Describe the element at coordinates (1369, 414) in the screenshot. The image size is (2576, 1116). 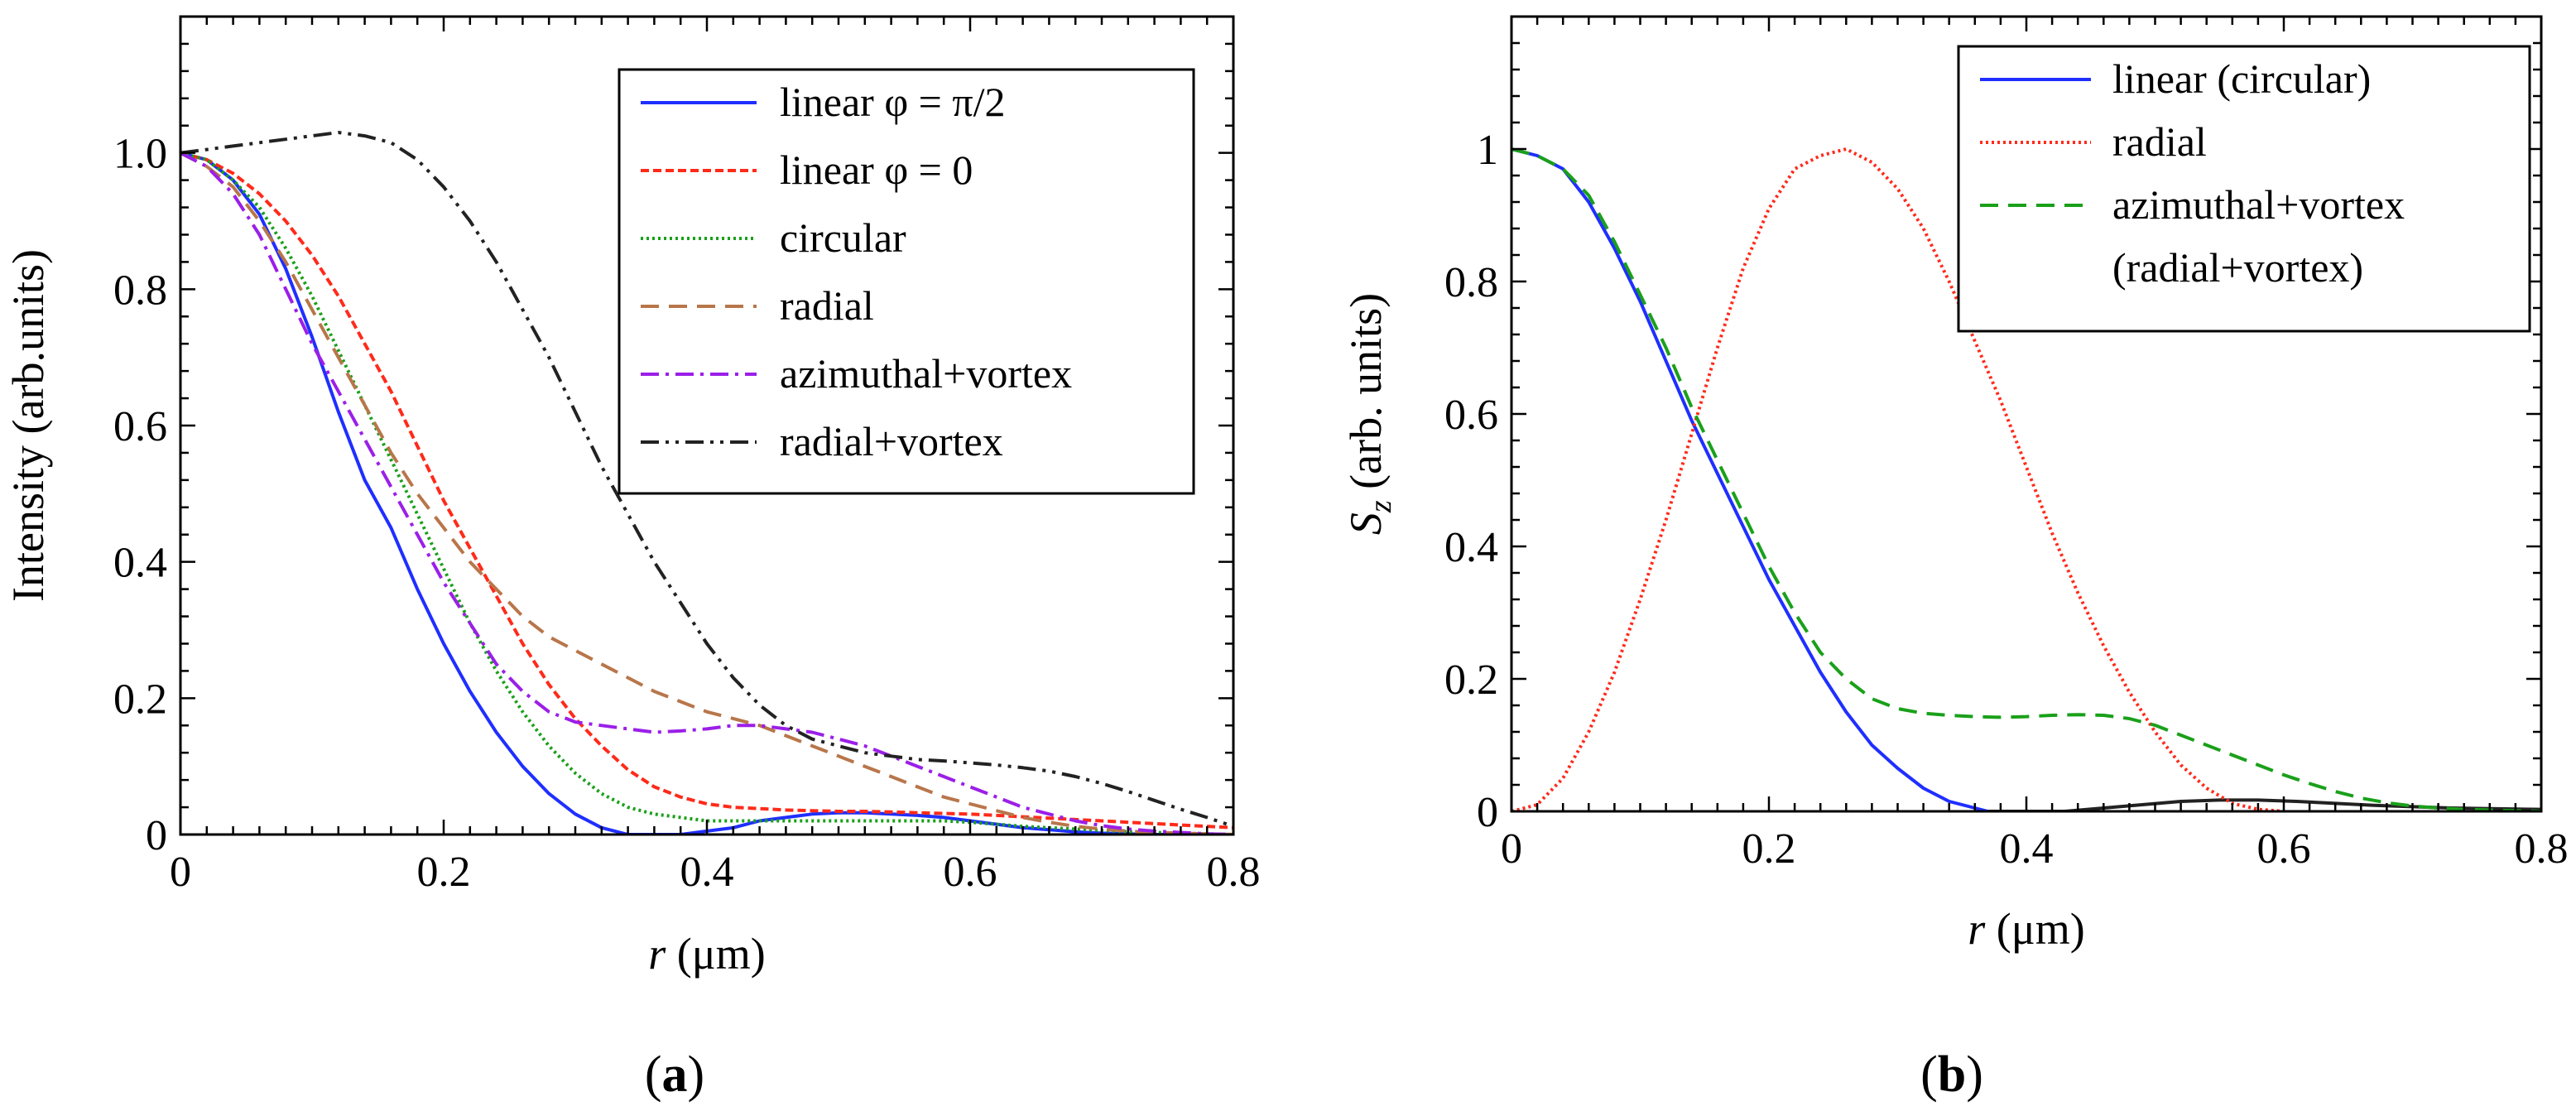
I see `y-axis-label: Sz (arb. units)` at that location.